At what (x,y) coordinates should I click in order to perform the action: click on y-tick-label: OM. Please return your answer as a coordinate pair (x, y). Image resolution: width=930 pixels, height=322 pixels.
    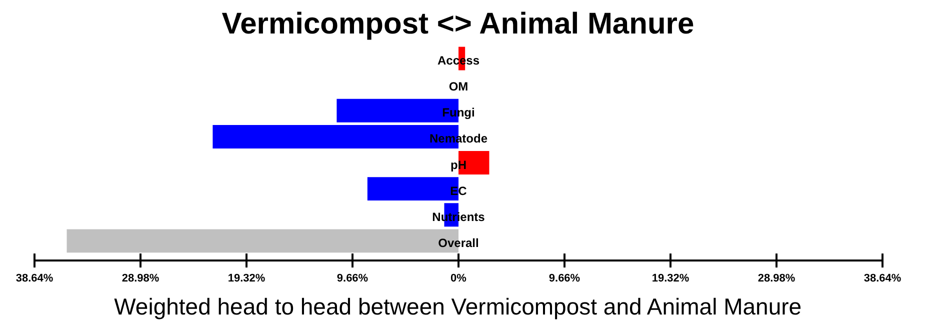
    Looking at the image, I should click on (458, 87).